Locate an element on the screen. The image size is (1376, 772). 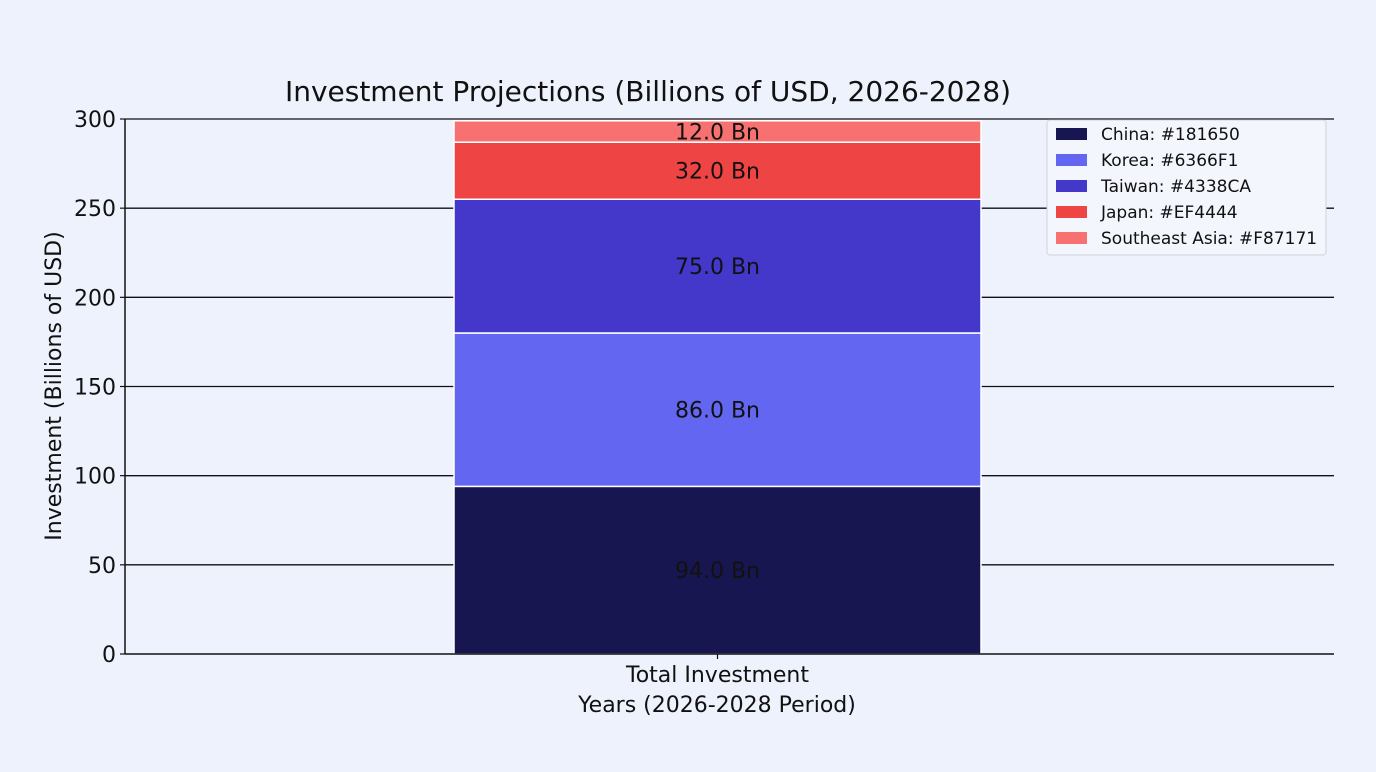
legend-label-3: Japan: #EF4444 is located at coordinates (1169, 213).